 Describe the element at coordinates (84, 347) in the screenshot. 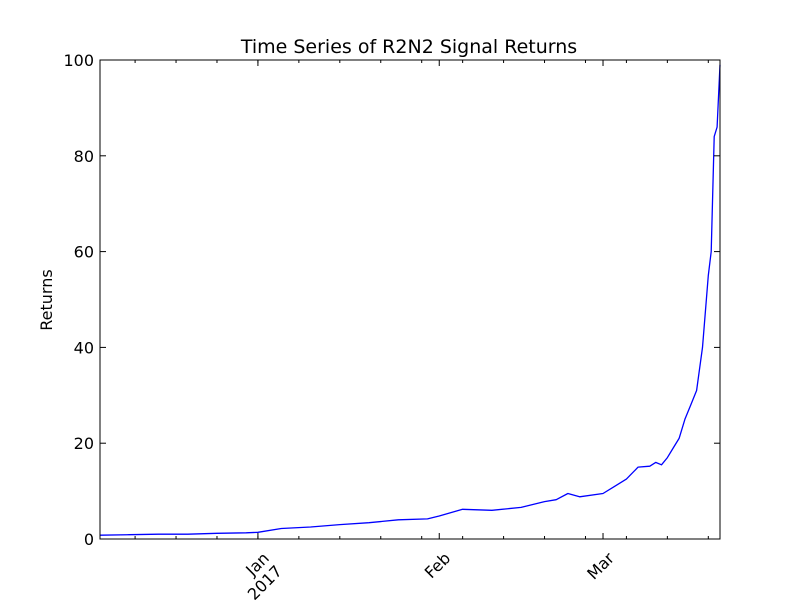

I see `y-tick-label: 40` at that location.